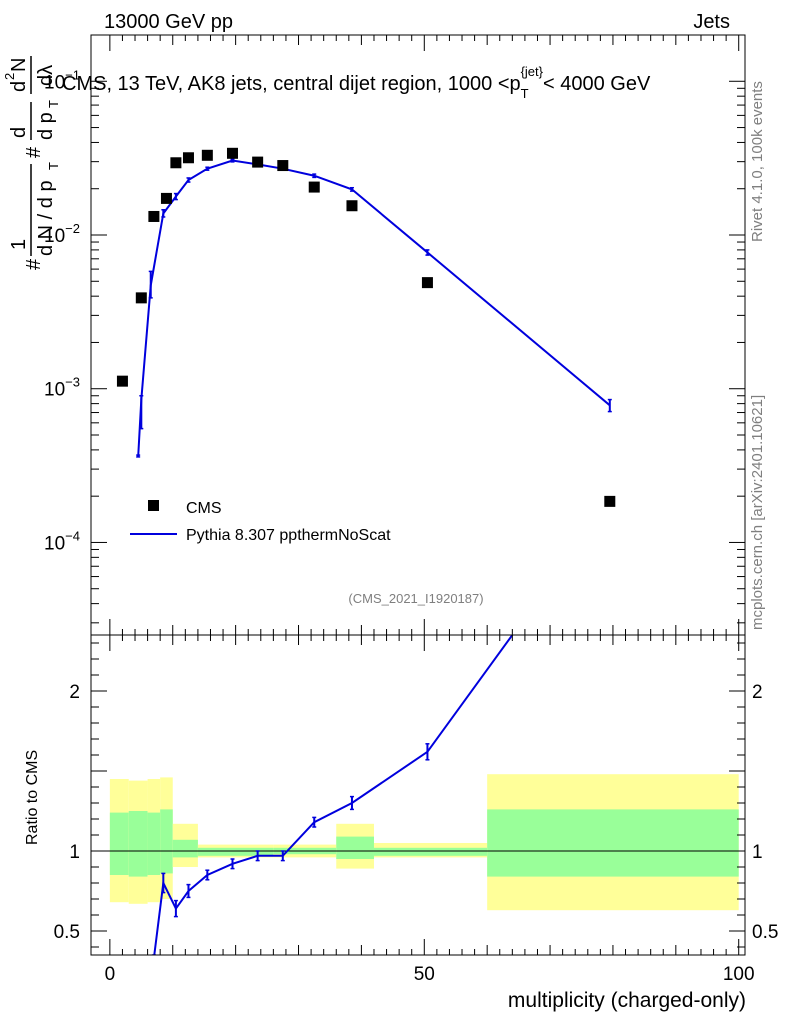 The height and width of the screenshot is (1024, 786). Describe the element at coordinates (168, 22) in the screenshot. I see `energy-label: 13000 GeV pp` at that location.